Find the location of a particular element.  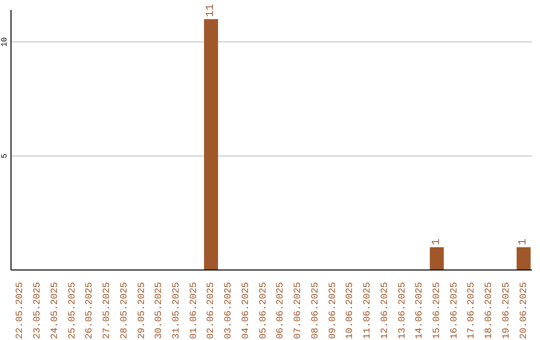

y-tick-label: 10 is located at coordinates (5, 41).